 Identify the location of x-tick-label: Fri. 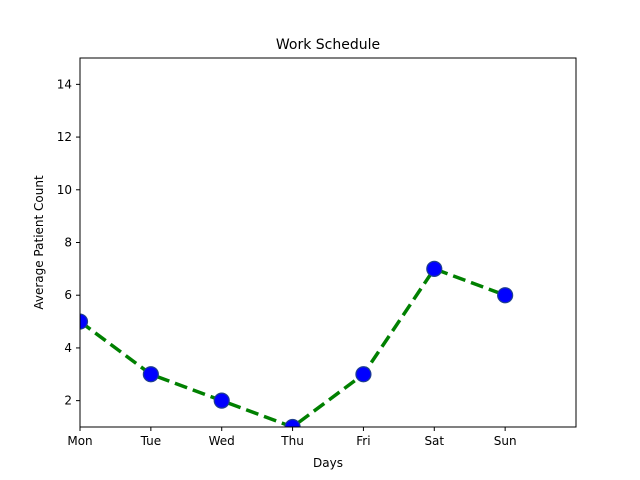
(363, 441).